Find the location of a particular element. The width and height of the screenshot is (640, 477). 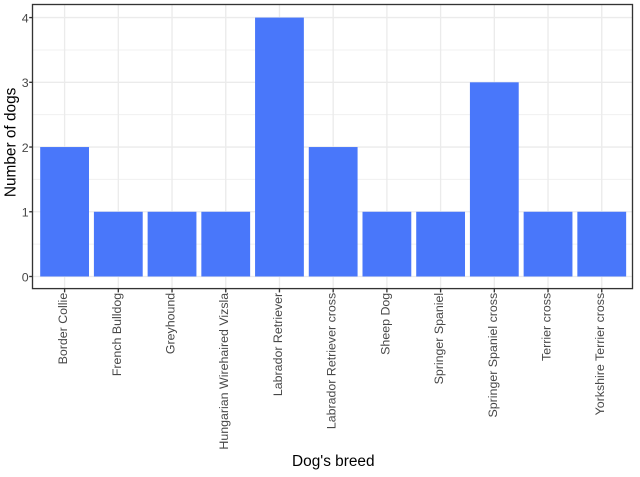

svg-text: 0 is located at coordinates (25, 277).